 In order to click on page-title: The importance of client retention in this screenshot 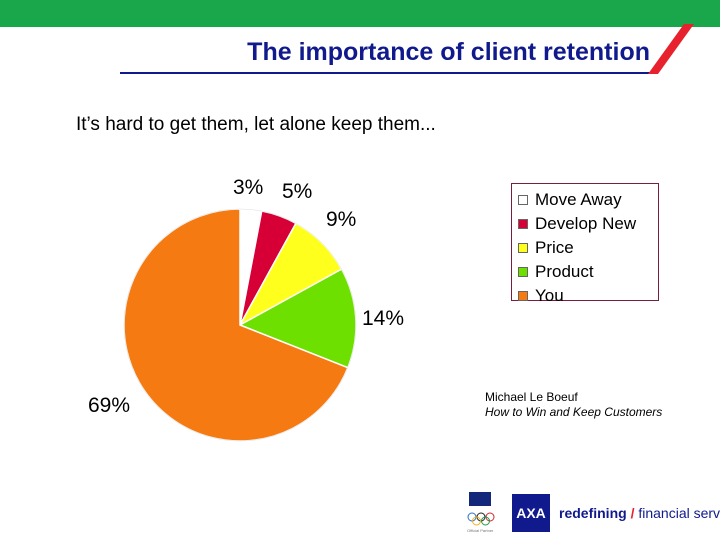, I will do `click(448, 52)`.